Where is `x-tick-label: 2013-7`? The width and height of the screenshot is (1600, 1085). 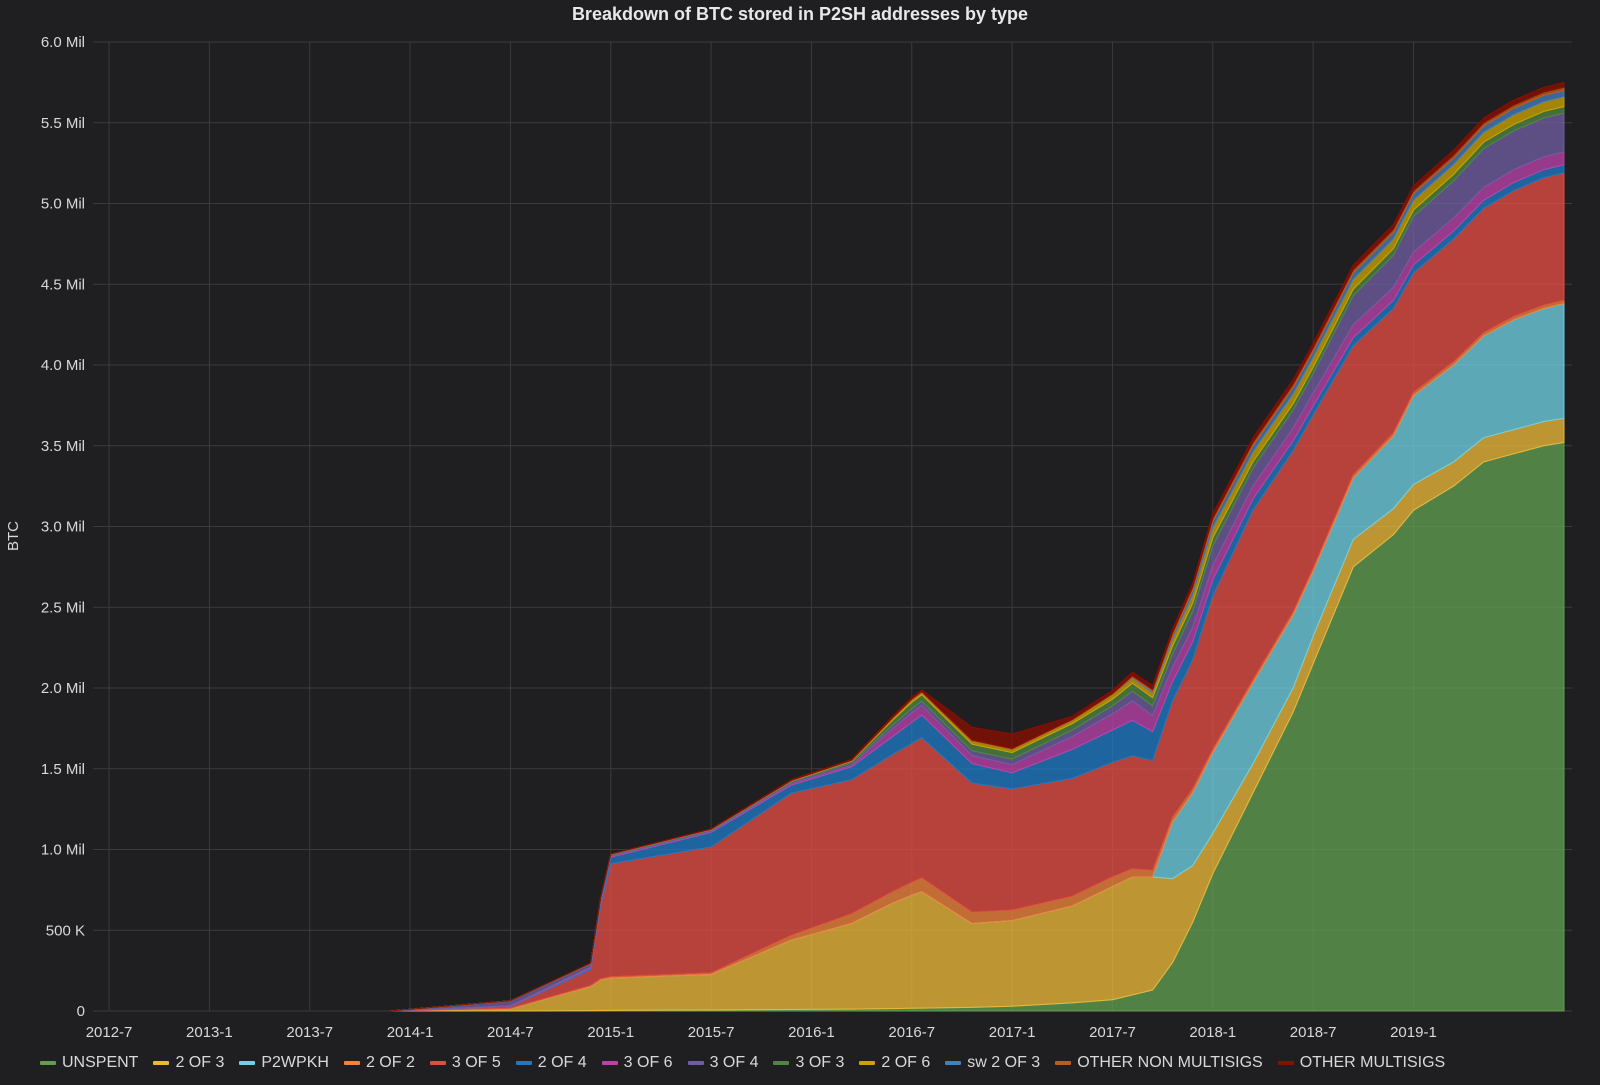 x-tick-label: 2013-7 is located at coordinates (309, 1032).